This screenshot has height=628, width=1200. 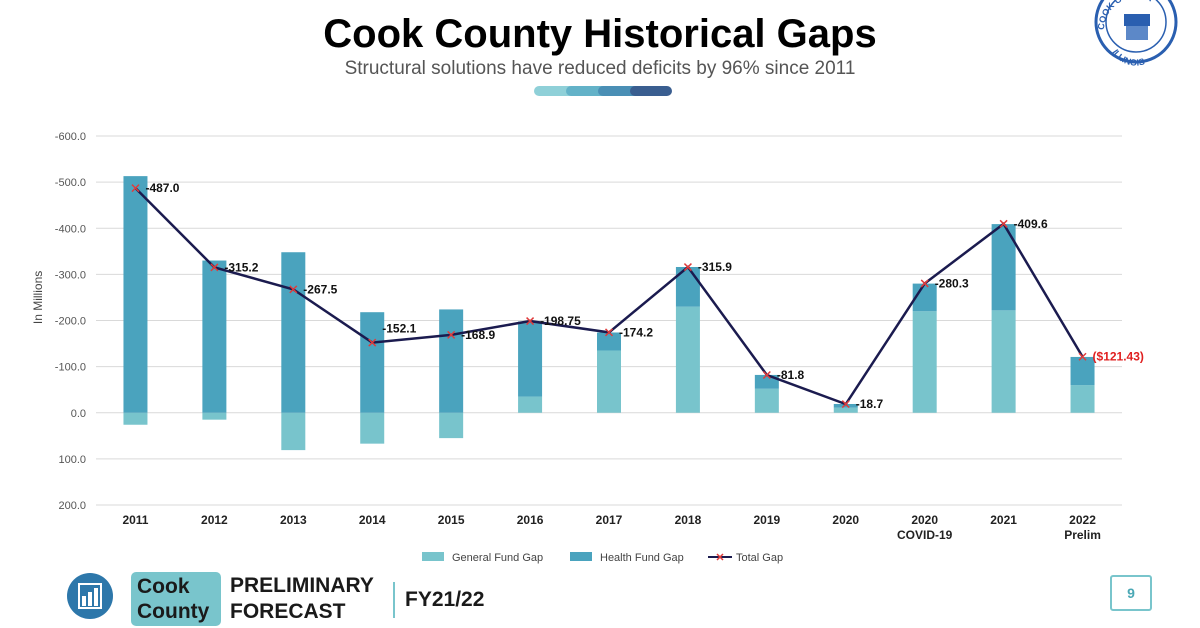 I want to click on legend-label: Health Fund Gap, so click(x=642, y=558).